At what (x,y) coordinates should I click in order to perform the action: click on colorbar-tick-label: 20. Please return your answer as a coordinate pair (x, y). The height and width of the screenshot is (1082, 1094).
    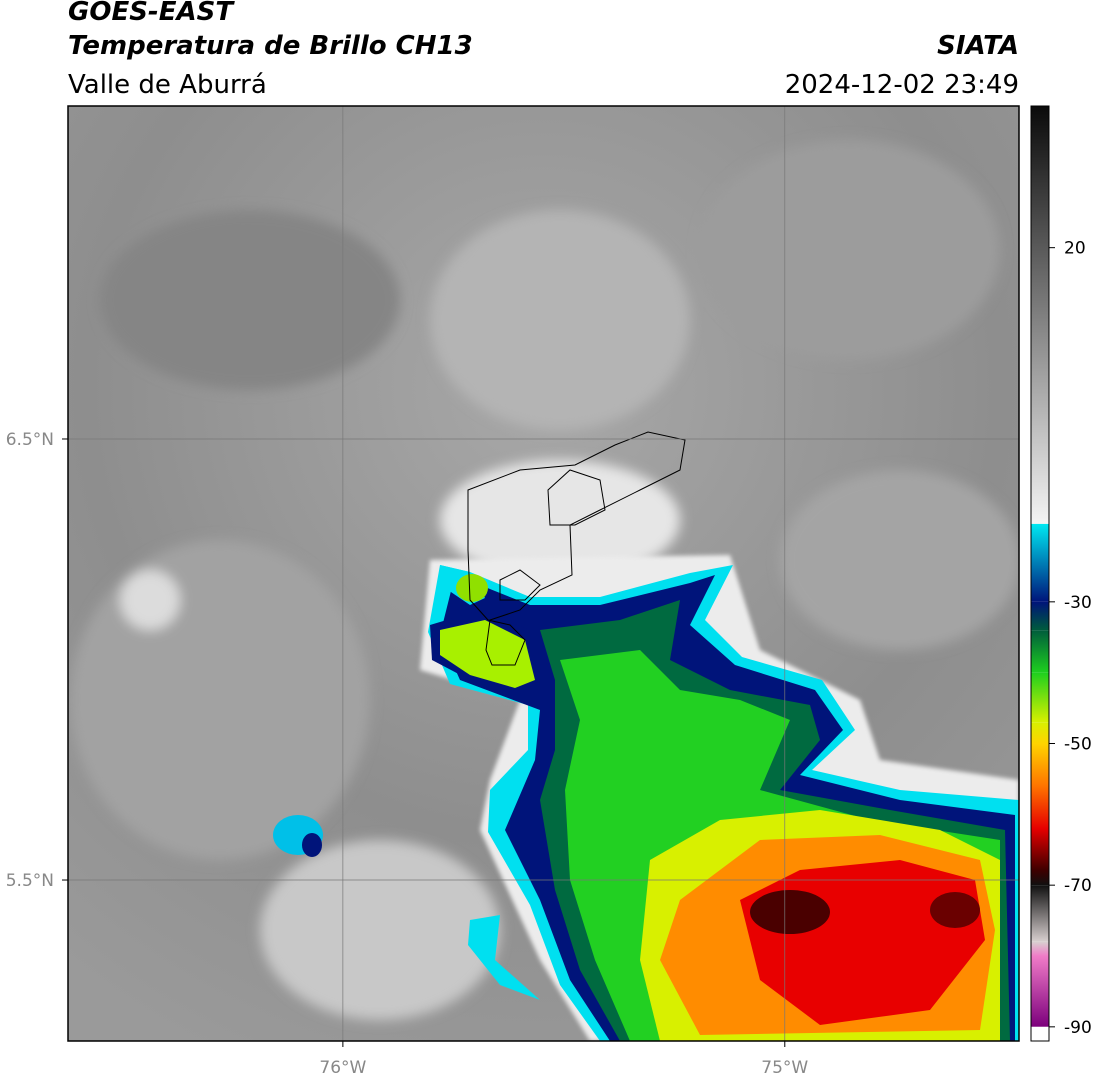
    Looking at the image, I should click on (1075, 249).